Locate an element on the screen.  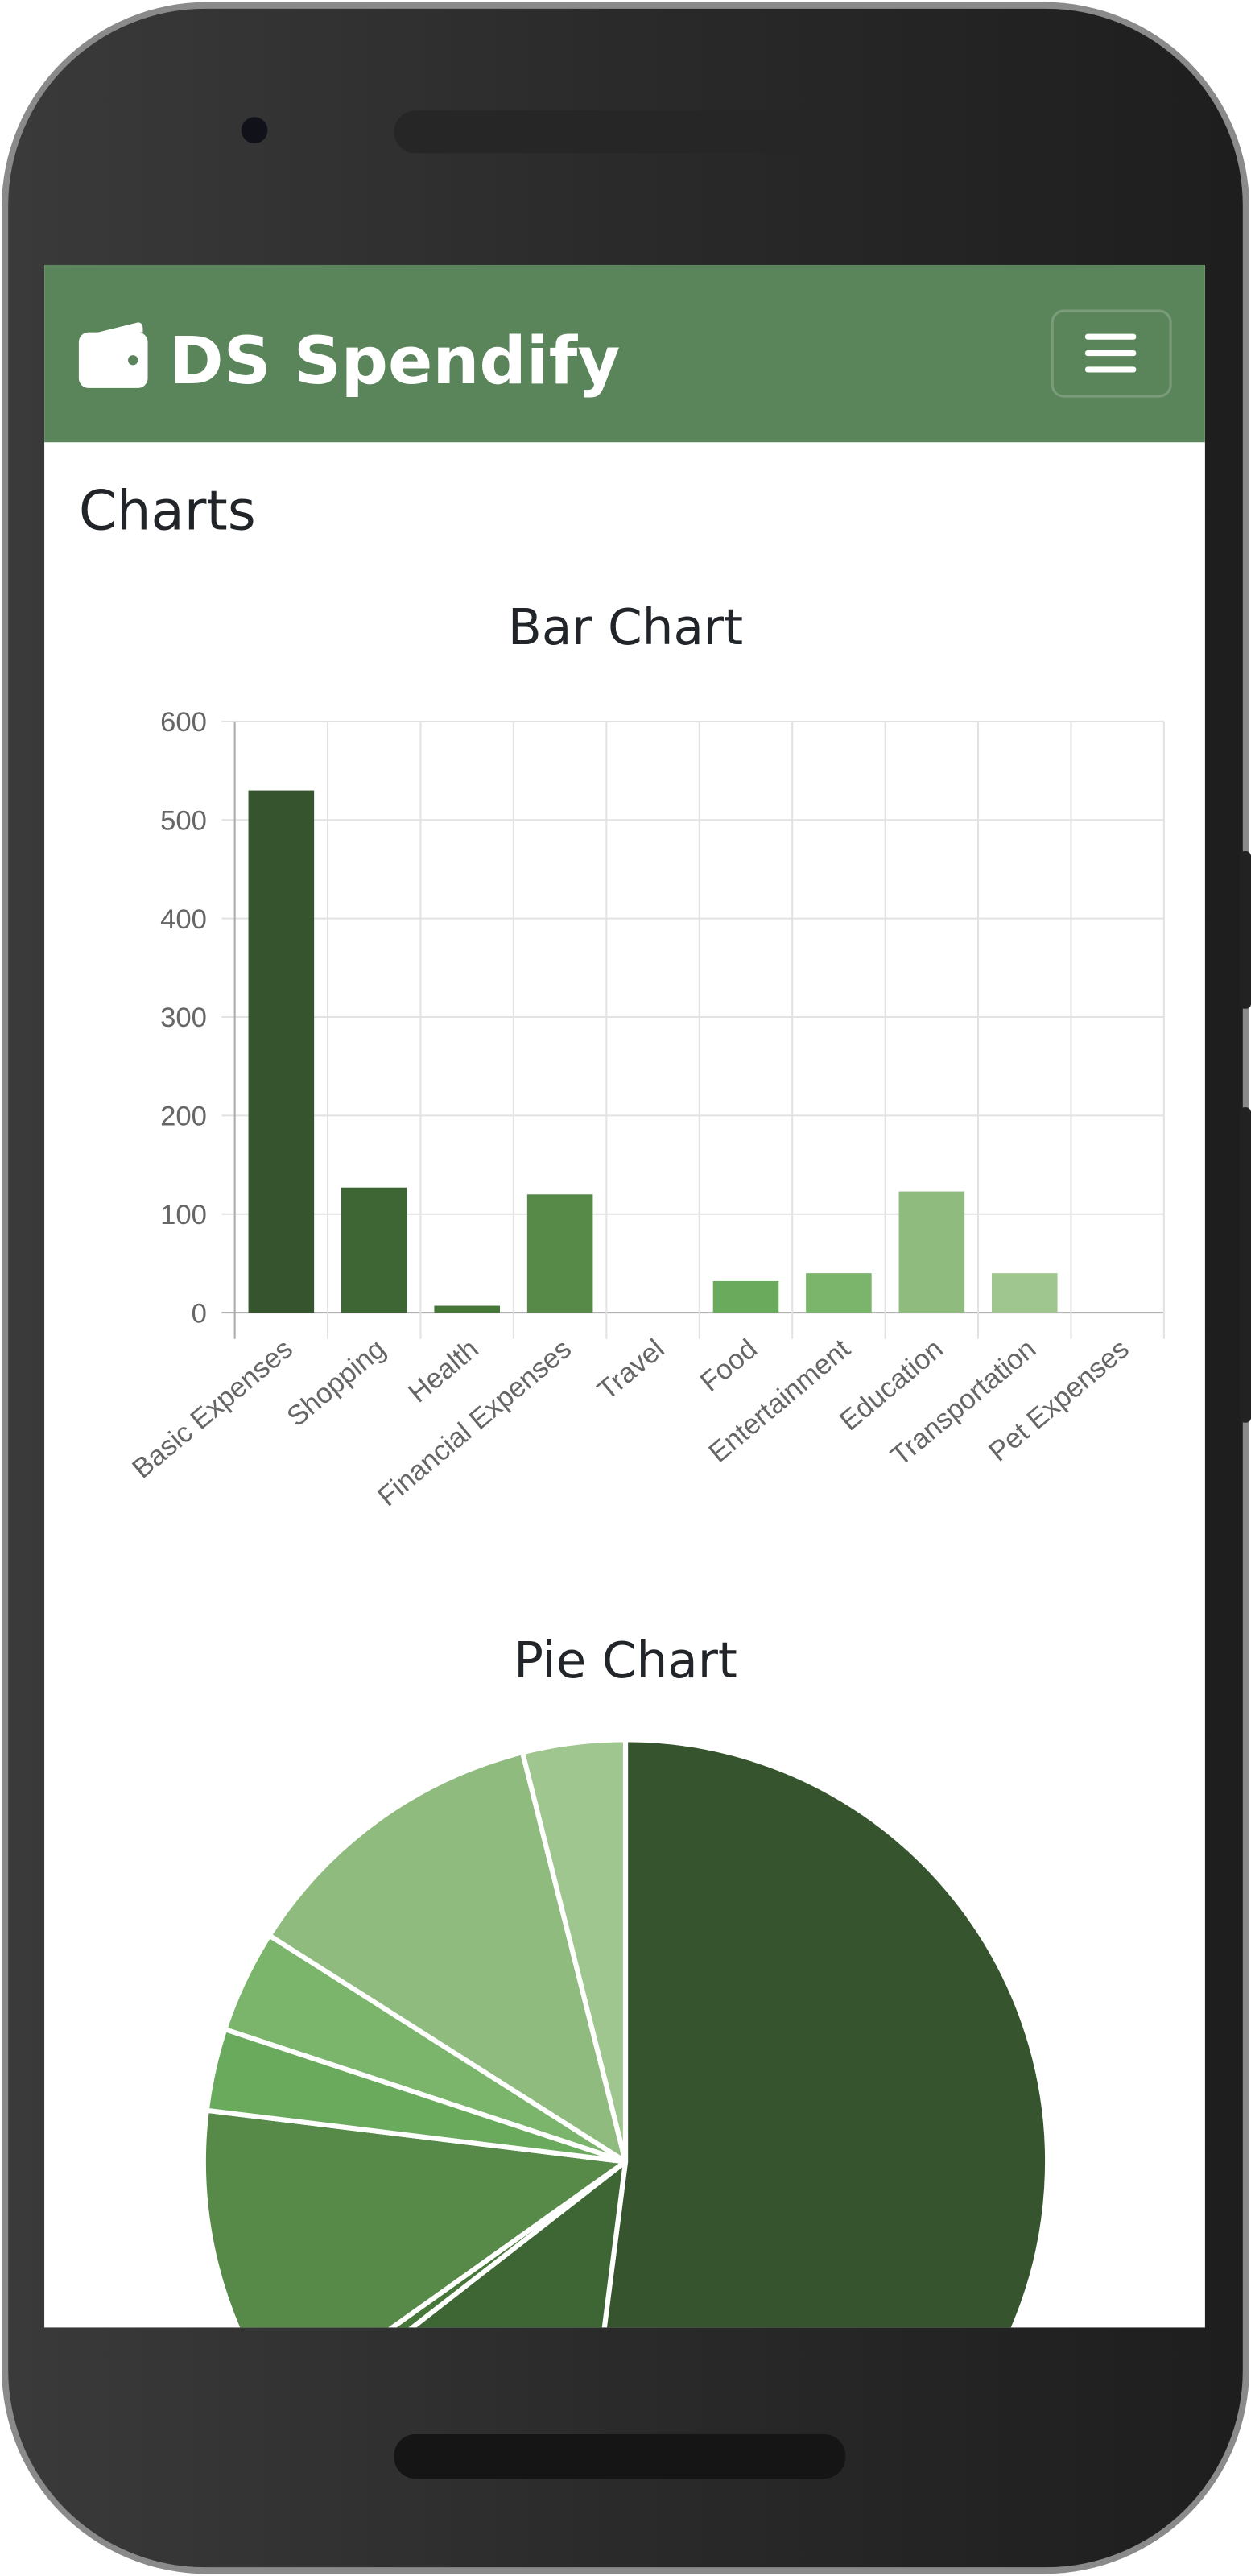
y-tick-label: 500 is located at coordinates (183, 821).